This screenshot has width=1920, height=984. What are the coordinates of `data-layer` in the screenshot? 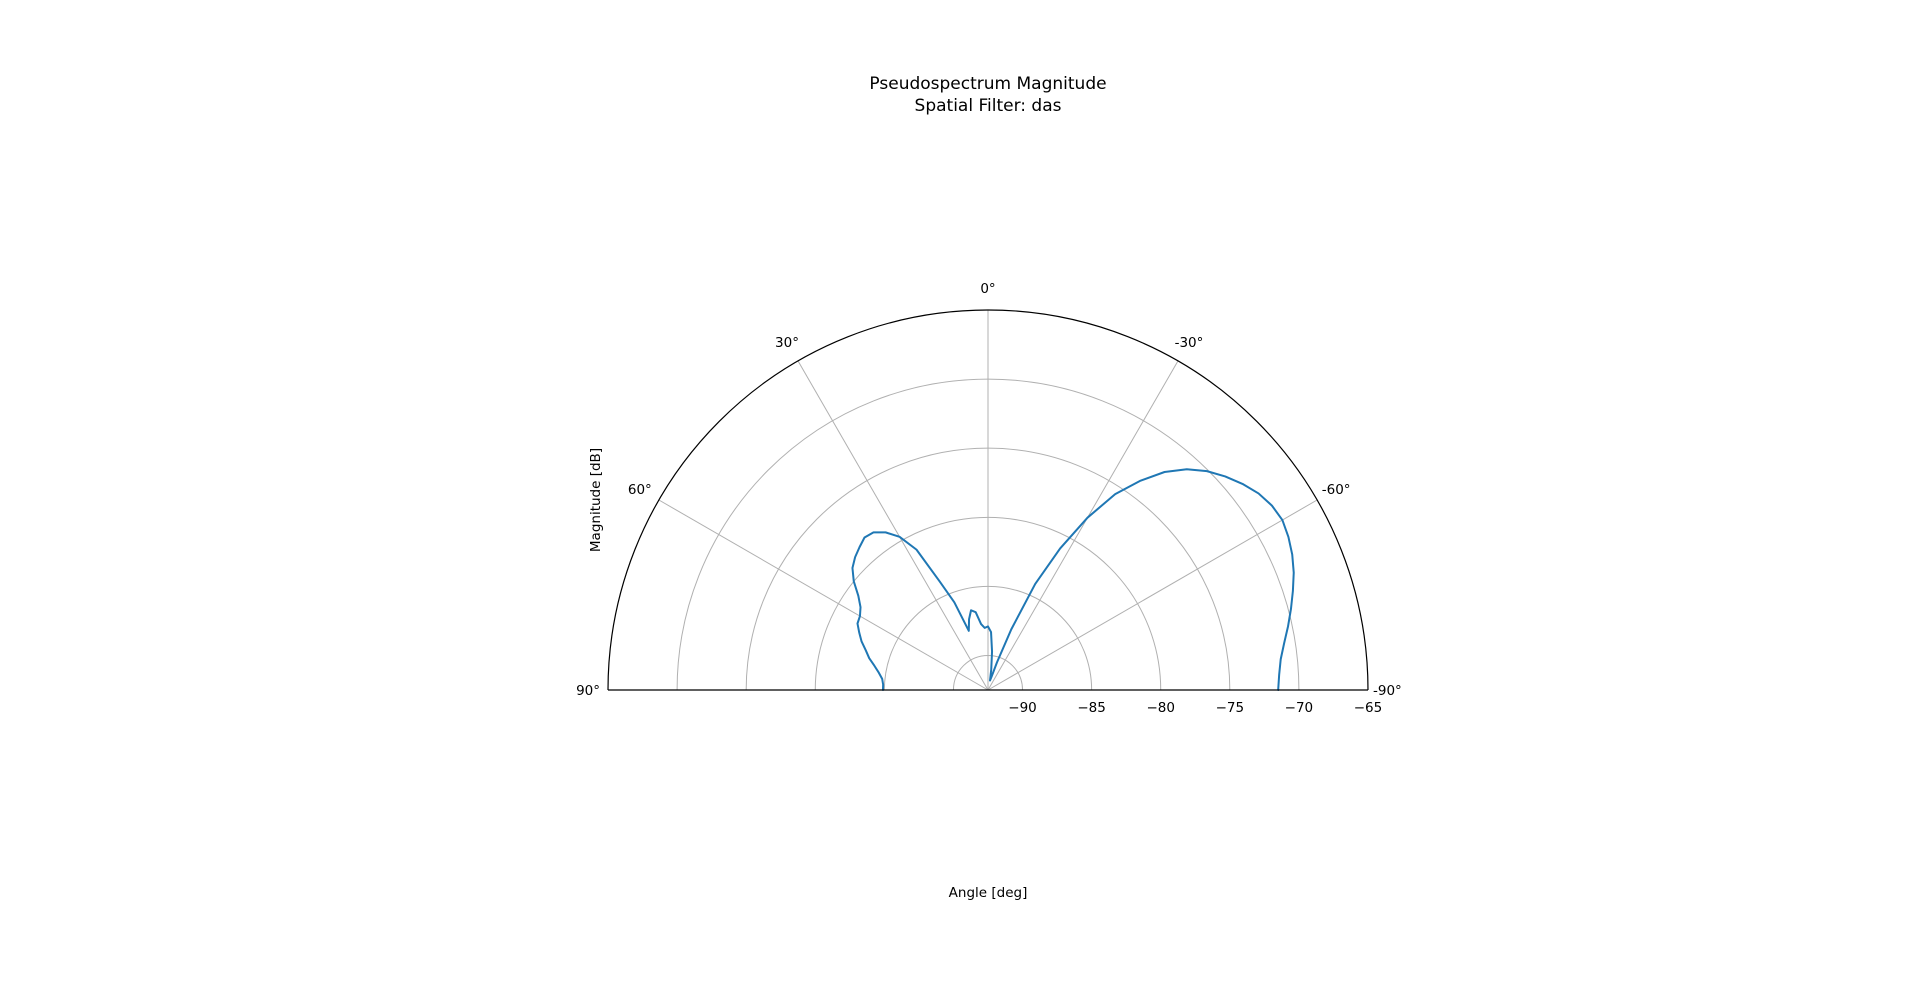 It's located at (1073, 579).